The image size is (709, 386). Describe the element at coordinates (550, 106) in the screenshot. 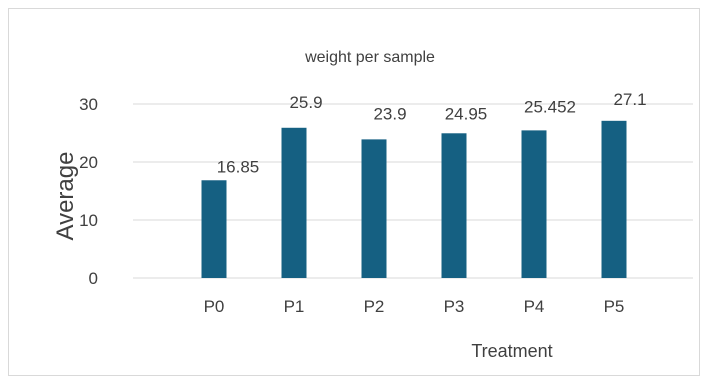

I see `data-label-p4: 25.452` at that location.